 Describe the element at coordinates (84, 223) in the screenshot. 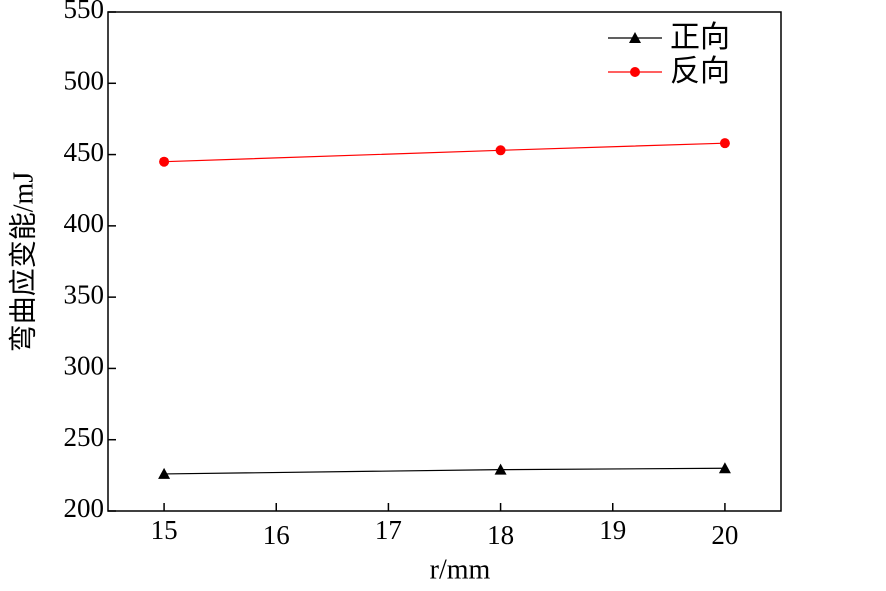

I see `y-tick-label: 400` at that location.